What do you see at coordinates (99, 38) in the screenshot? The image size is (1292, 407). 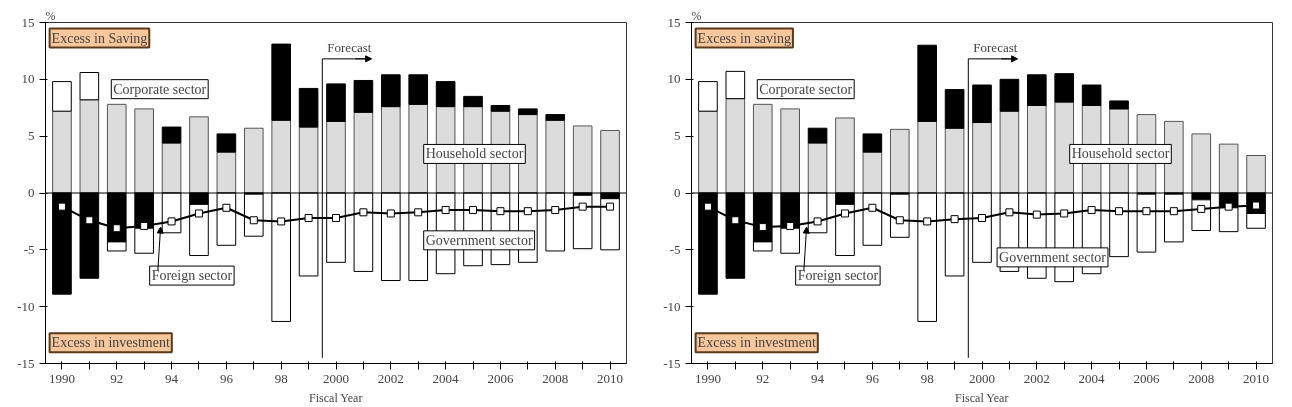 I see `annotation: Excess in Saving` at bounding box center [99, 38].